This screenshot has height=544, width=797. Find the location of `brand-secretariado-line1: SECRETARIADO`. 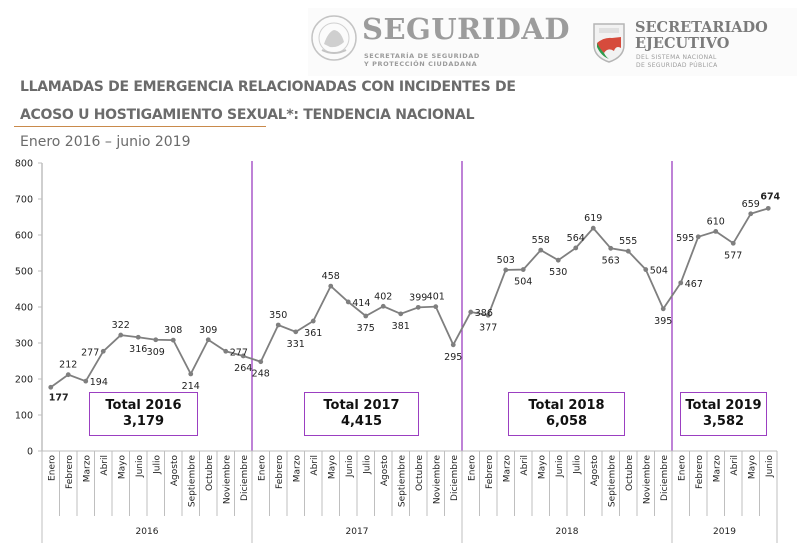

brand-secretariado-line1: SECRETARIADO is located at coordinates (701, 27).